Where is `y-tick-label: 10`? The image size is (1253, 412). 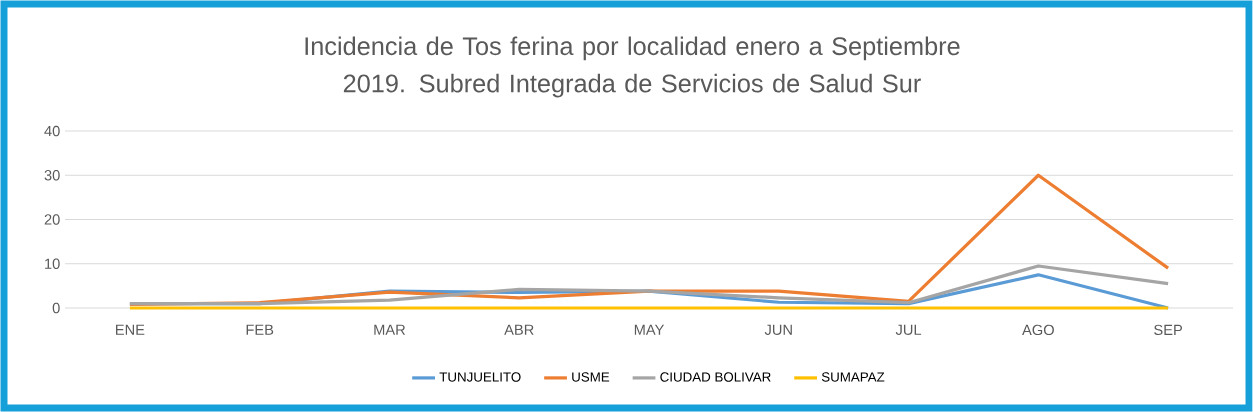
y-tick-label: 10 is located at coordinates (52, 263).